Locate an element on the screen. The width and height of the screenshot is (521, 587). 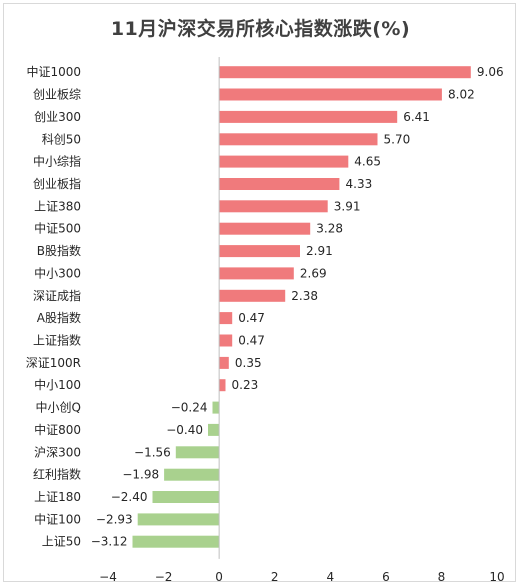
value-label-11: 0.47 is located at coordinates (251, 318).